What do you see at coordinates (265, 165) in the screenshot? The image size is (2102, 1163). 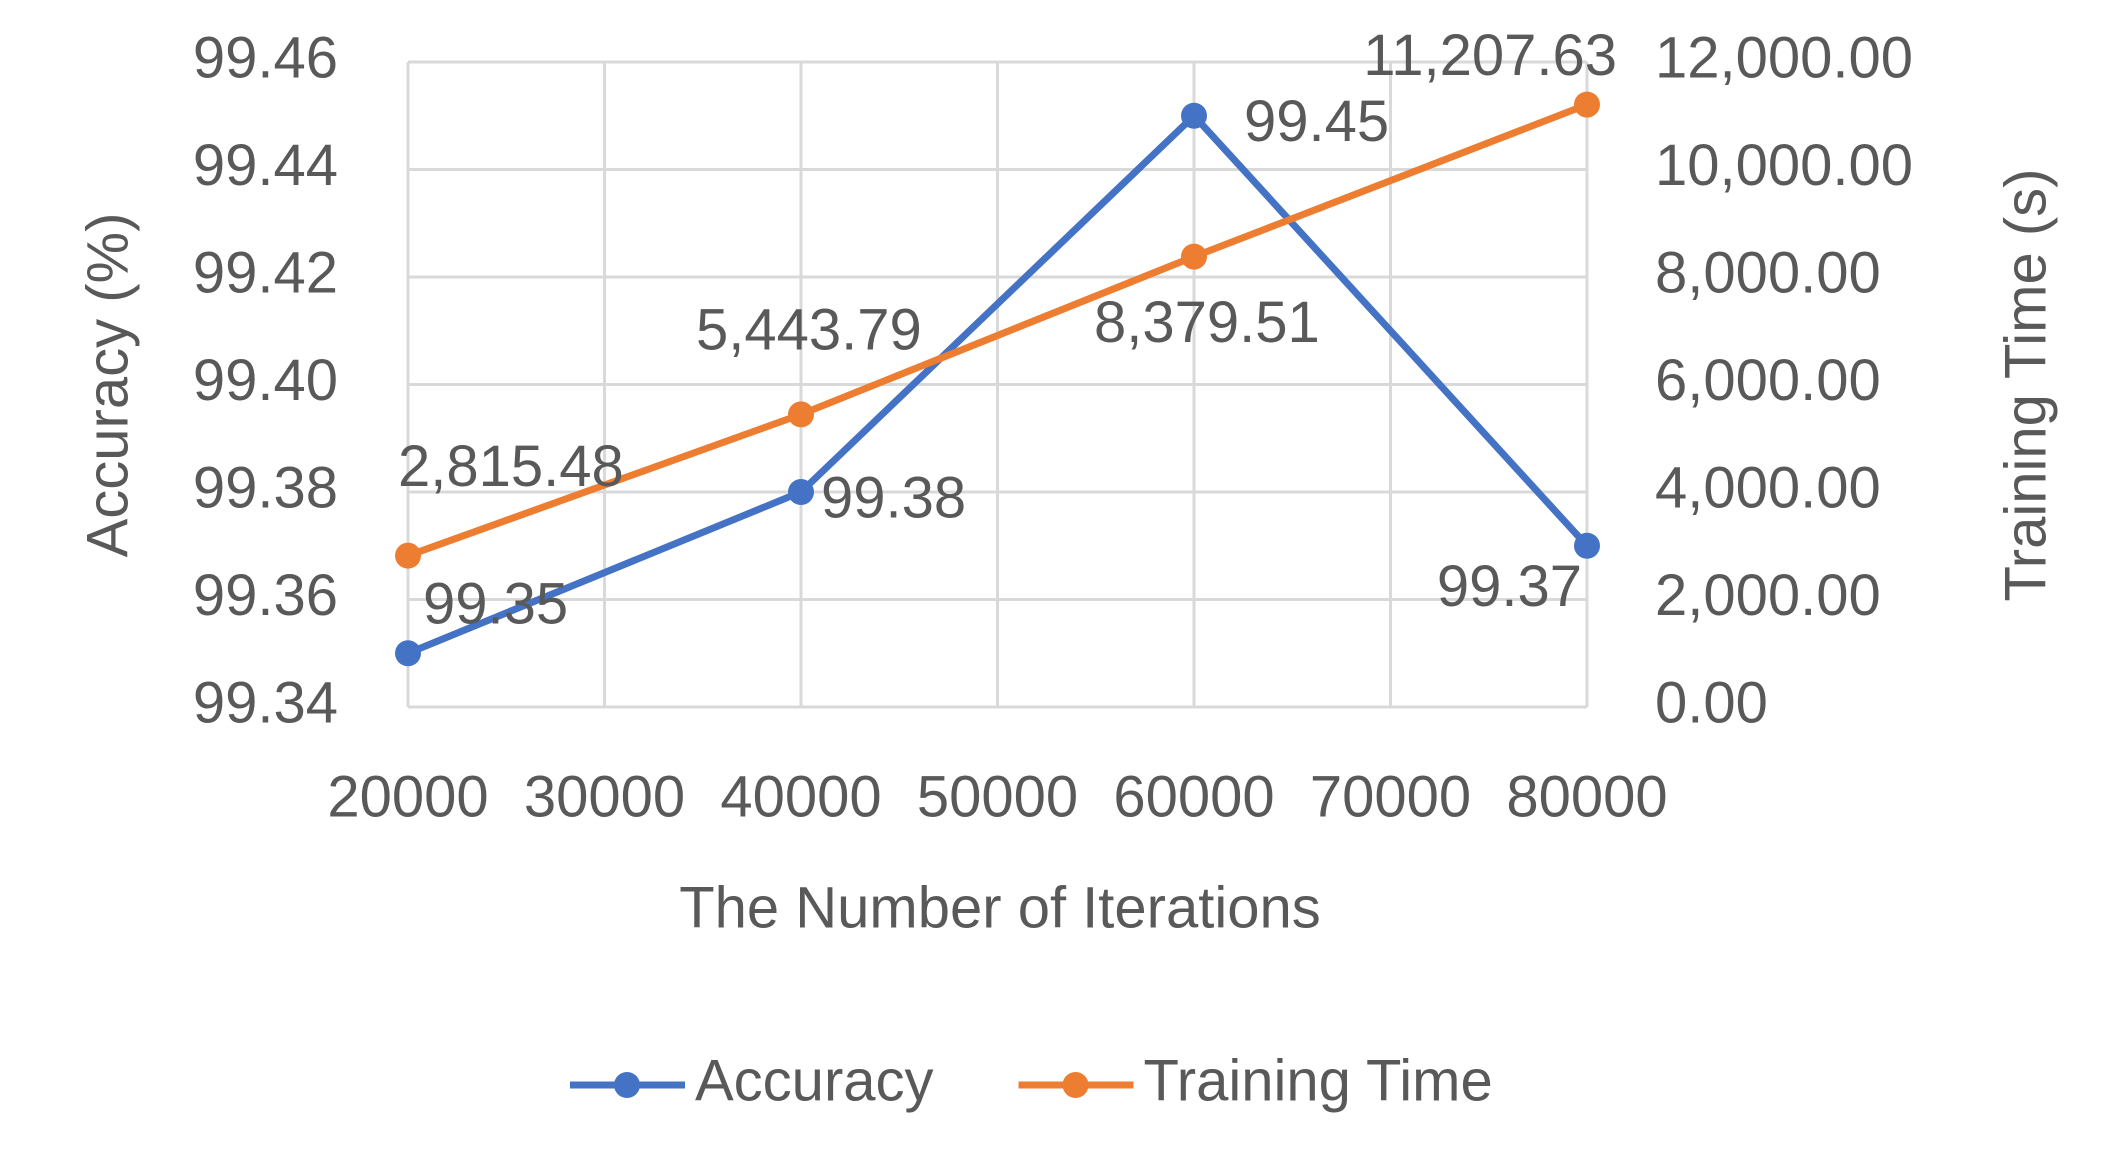 I see `y-tick-label: 99.44` at bounding box center [265, 165].